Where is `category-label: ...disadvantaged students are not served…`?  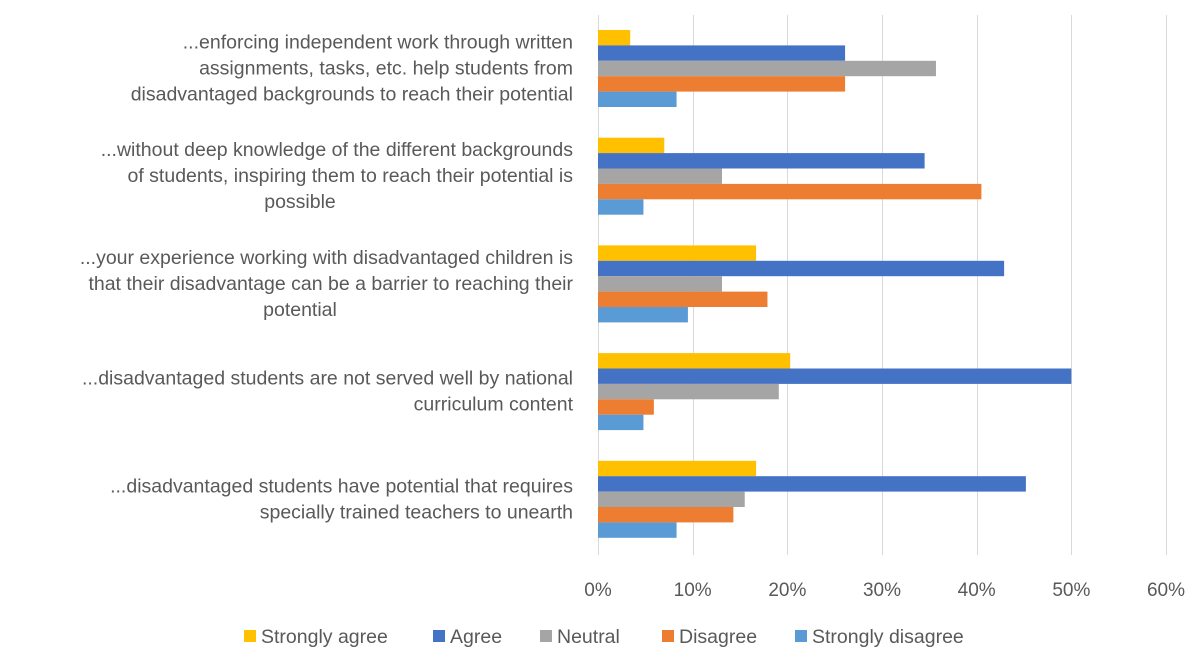
category-label: ...disadvantaged students are not served… is located at coordinates (327, 379).